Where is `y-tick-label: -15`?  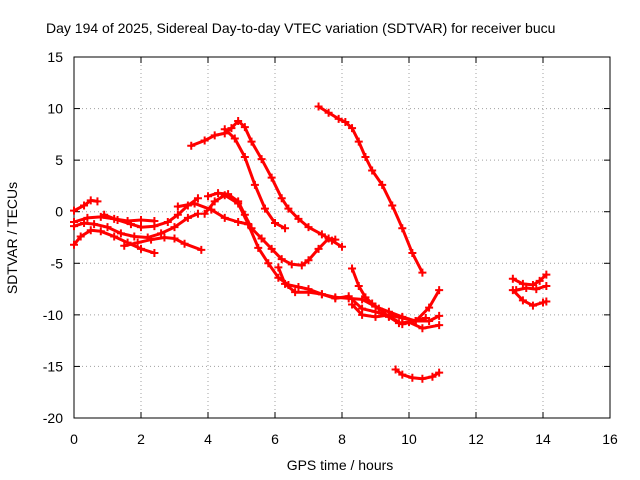 y-tick-label: -15 is located at coordinates (53, 366).